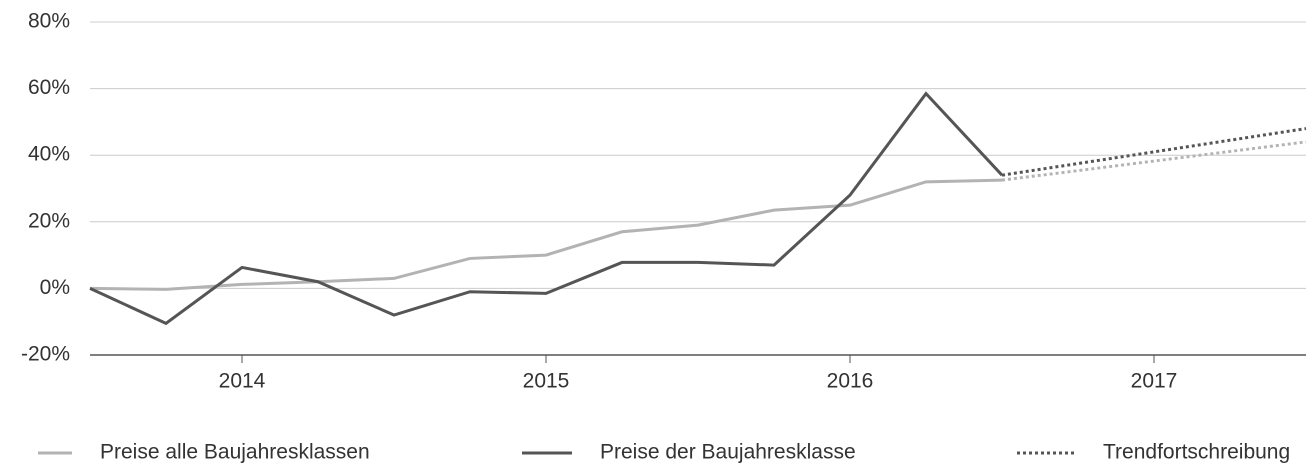 The height and width of the screenshot is (469, 1313). I want to click on legend-label: Trendfortschreibung, so click(1196, 452).